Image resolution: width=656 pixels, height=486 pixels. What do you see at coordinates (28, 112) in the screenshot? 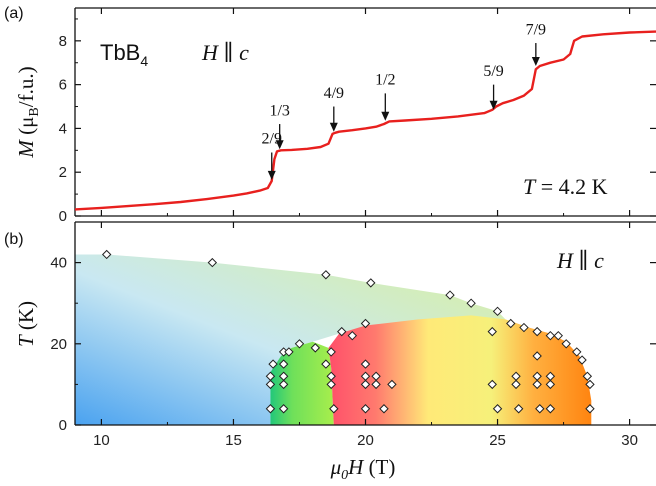
I see `panel-a-y-axis-title: M (μB/f.u.)` at bounding box center [28, 112].